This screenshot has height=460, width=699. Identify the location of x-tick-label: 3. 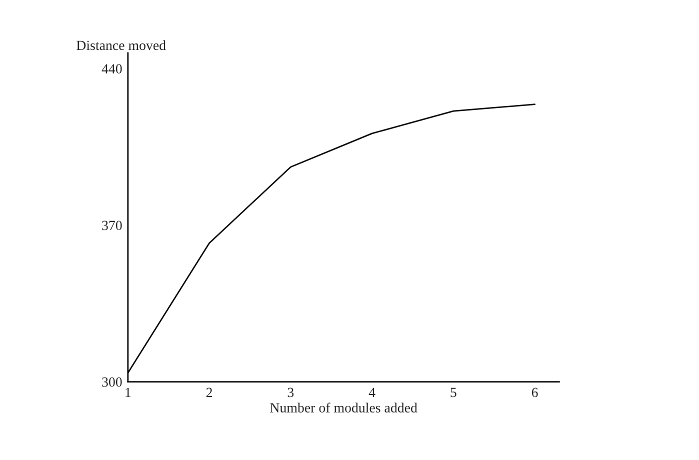
(291, 393).